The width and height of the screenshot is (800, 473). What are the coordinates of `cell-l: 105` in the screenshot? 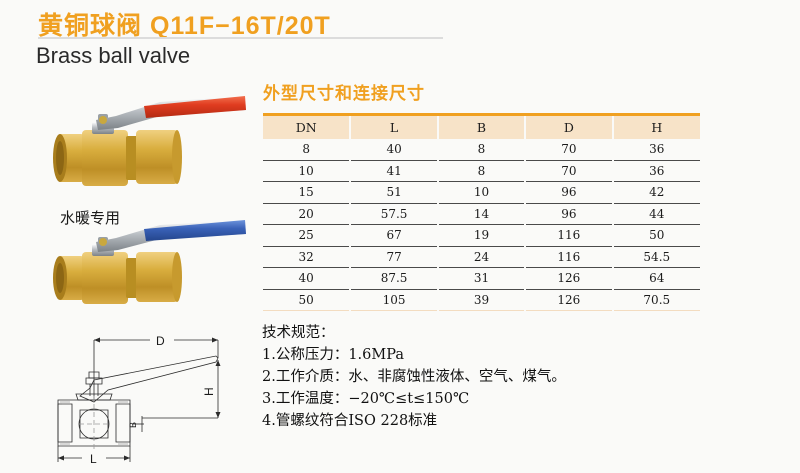 It's located at (394, 300).